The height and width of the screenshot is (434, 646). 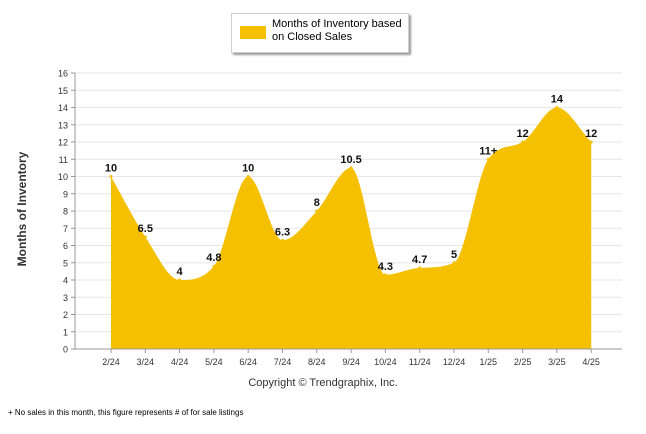 I want to click on y-axis-title: Months of Inventory, so click(x=22, y=209).